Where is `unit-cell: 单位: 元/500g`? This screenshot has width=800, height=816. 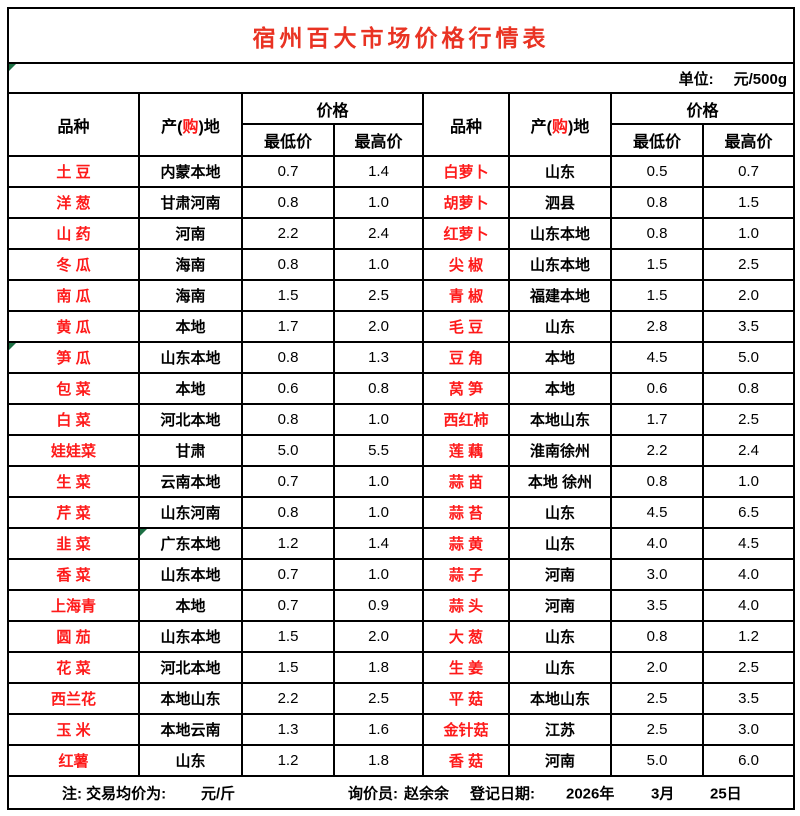
unit-cell: 单位: 元/500g is located at coordinates (401, 78).